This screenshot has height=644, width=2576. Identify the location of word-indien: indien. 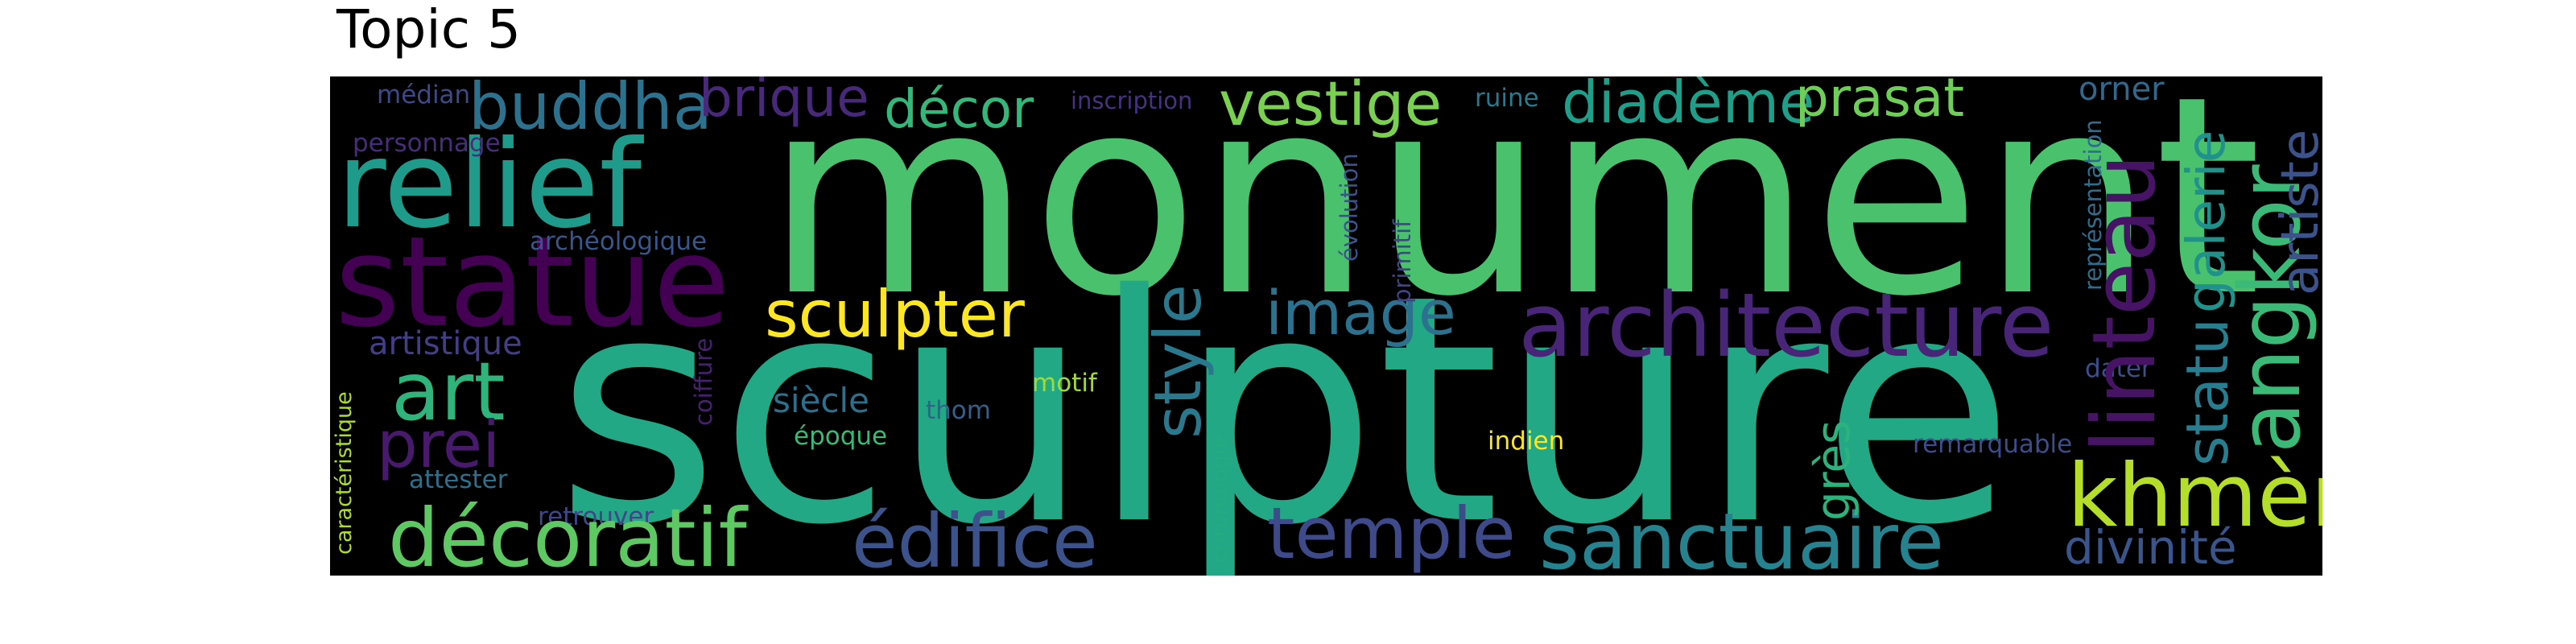
(1526, 442).